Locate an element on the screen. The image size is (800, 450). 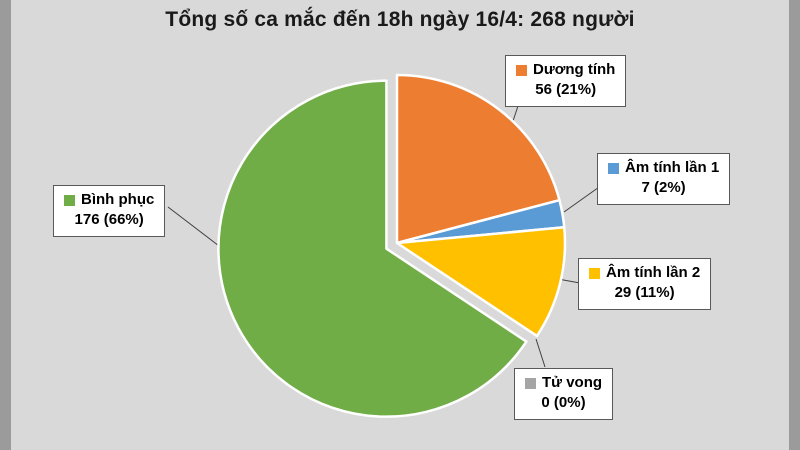
legend-value: 29 (11%) is located at coordinates (644, 293).